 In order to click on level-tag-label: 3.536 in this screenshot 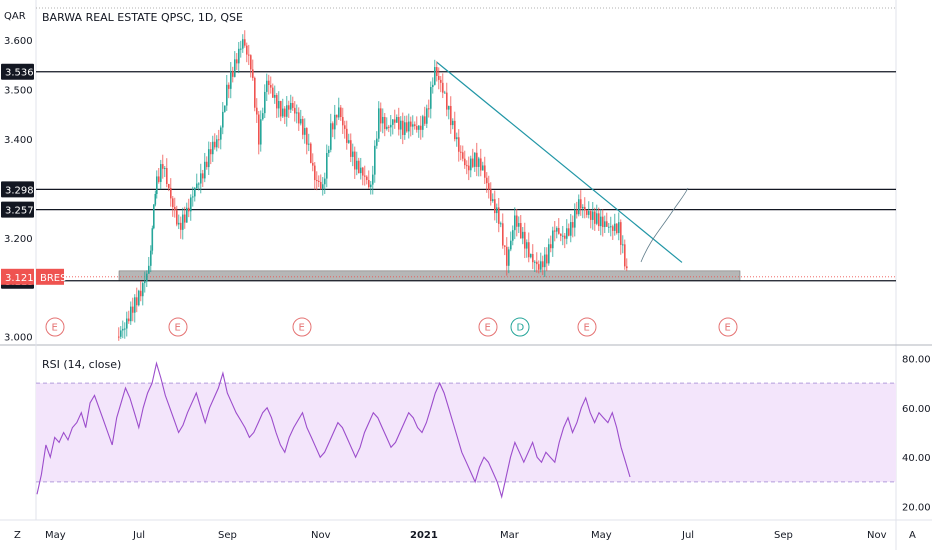, I will do `click(19, 73)`.